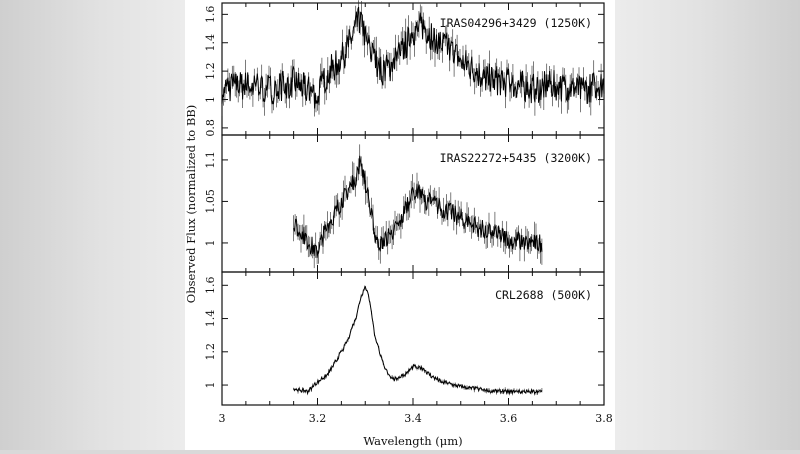 The width and height of the screenshot is (800, 454). What do you see at coordinates (543, 295) in the screenshot?
I see `panel-label-3: CRL2688 (500K)` at bounding box center [543, 295].